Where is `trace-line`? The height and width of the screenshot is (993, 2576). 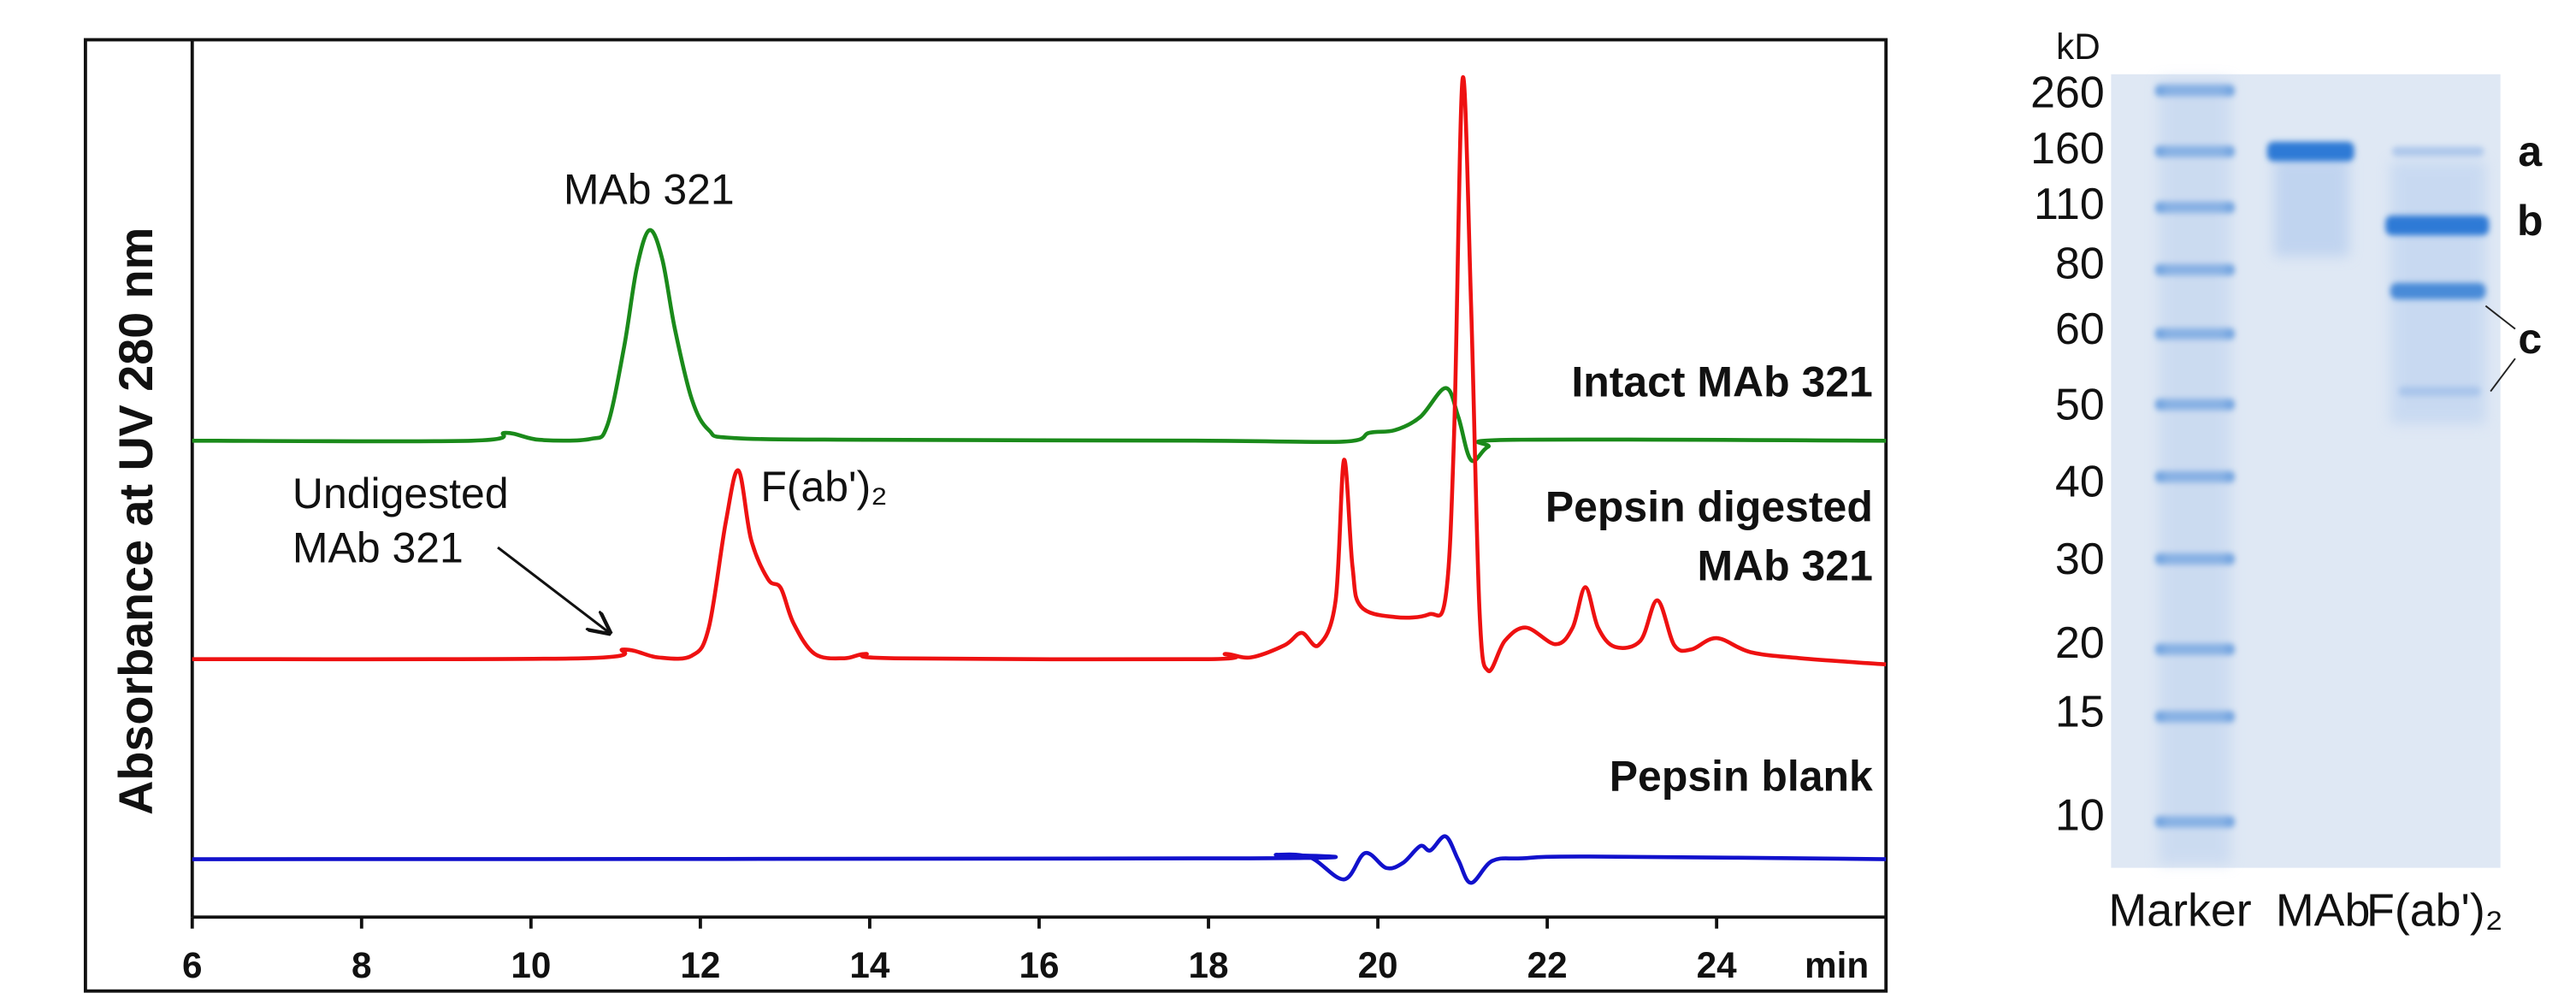
trace-line is located at coordinates (1039, 859).